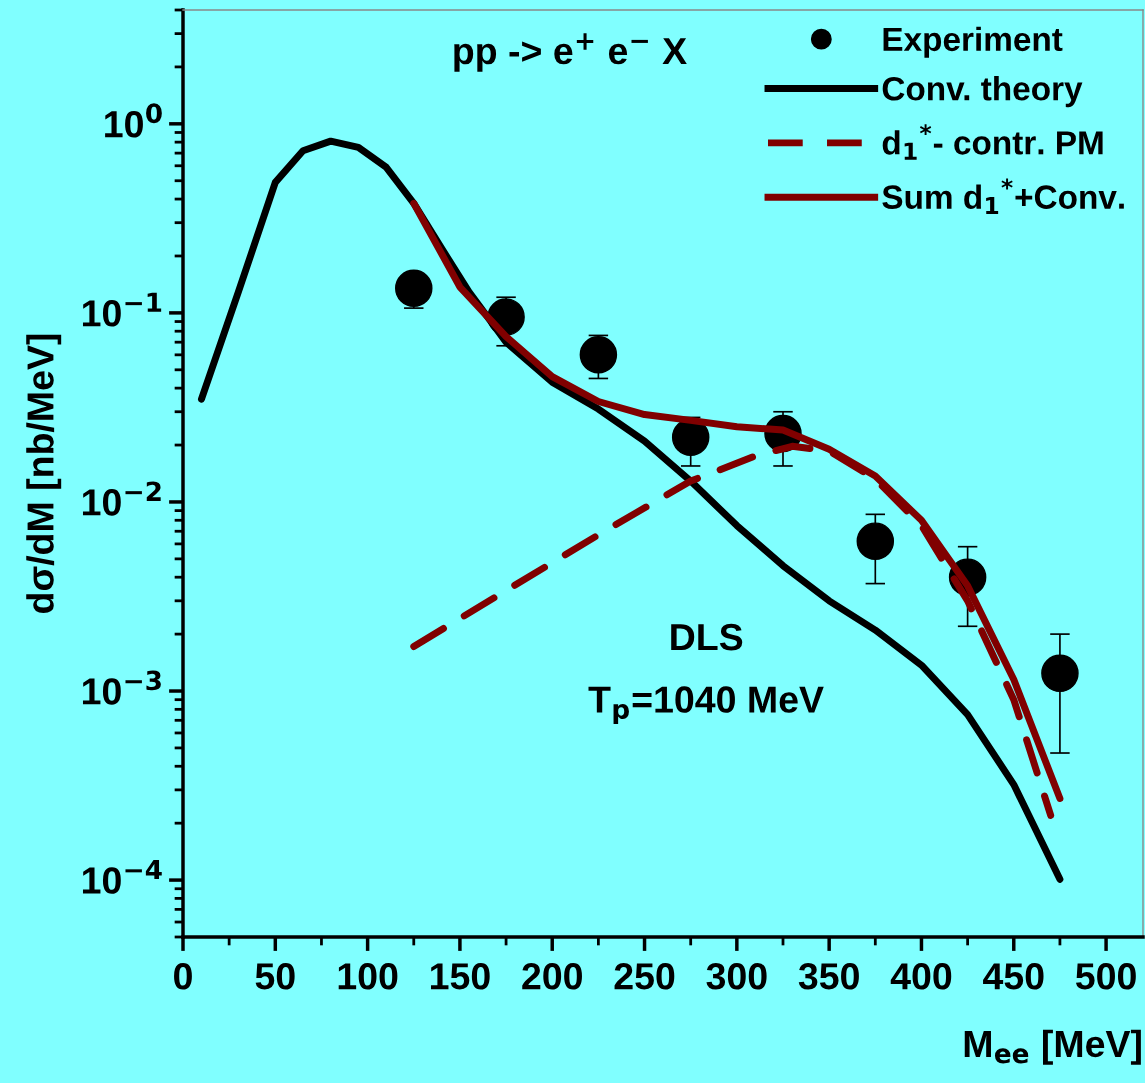 This screenshot has width=1145, height=1083. Describe the element at coordinates (921, 976) in the screenshot. I see `x-tick-label: 400` at that location.